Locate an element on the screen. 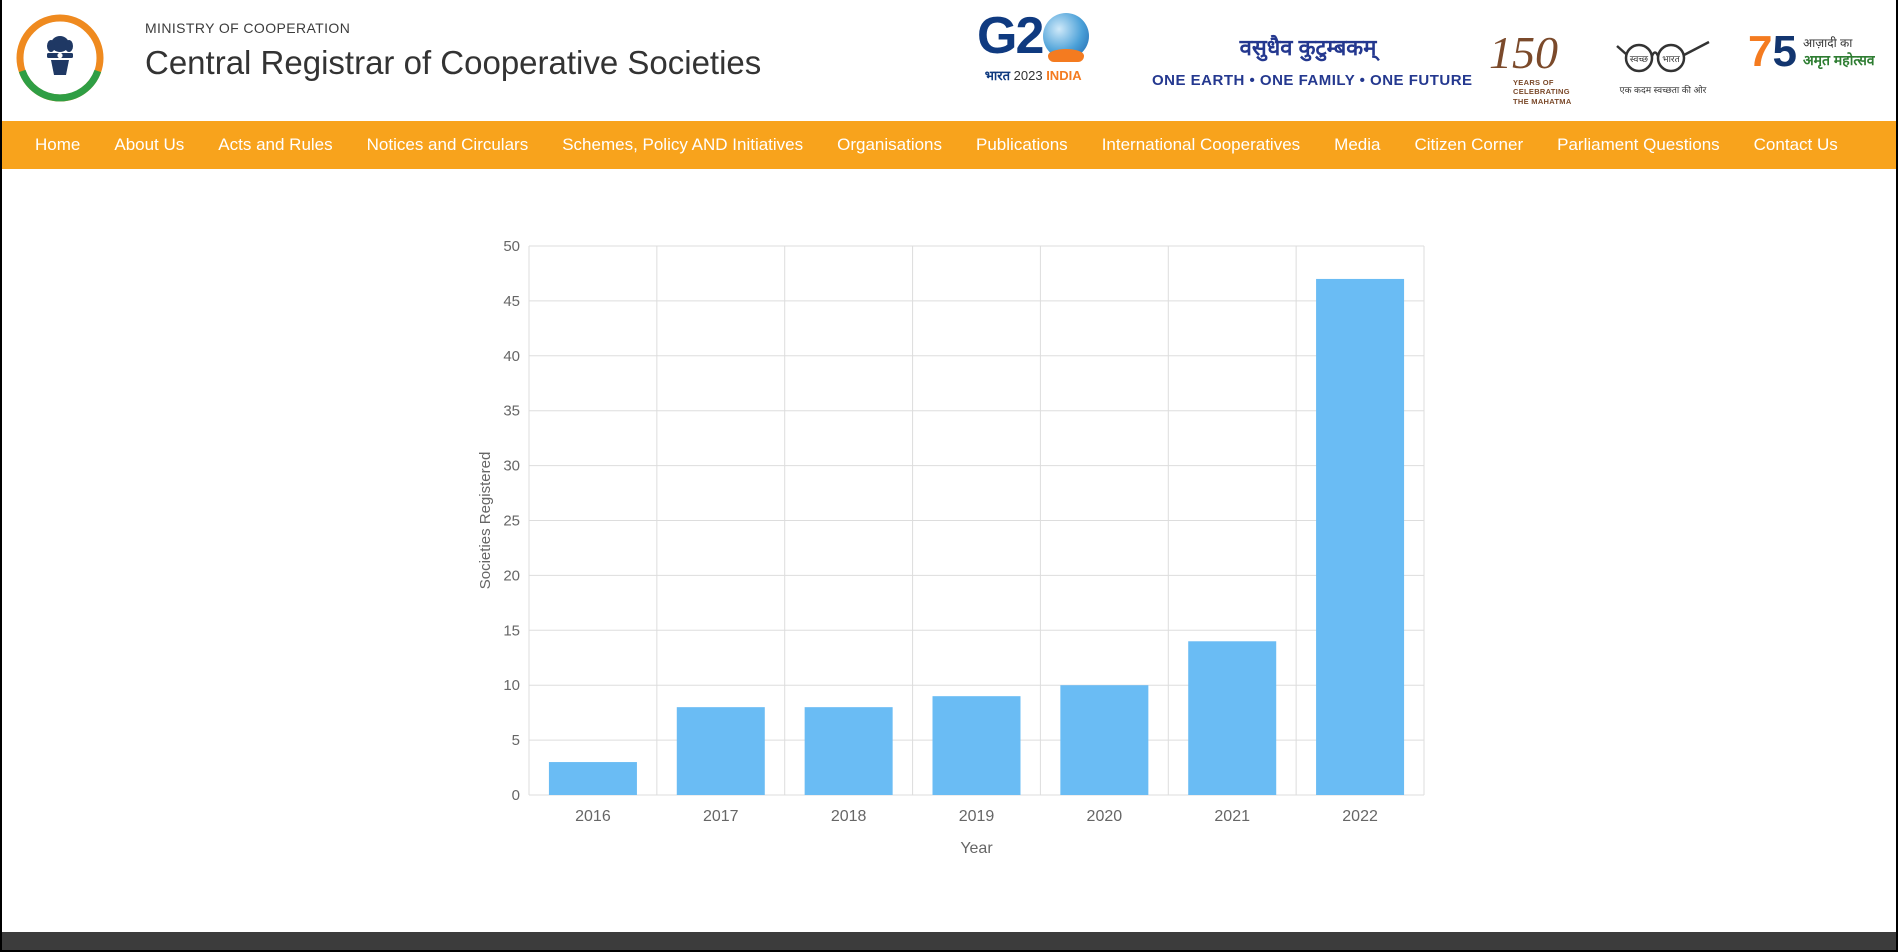 The height and width of the screenshot is (952, 1898). national-emblem-icon is located at coordinates (60, 58).